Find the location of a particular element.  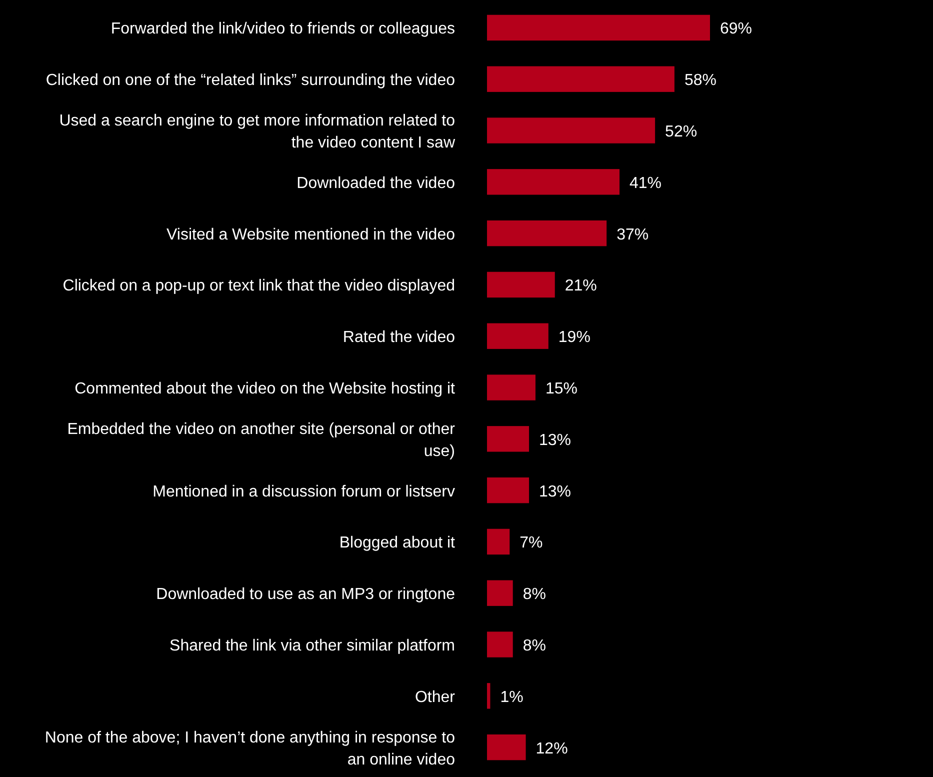

y-tick-label: None of the above; I haven’t done anything in response to an online video is located at coordinates (250, 748).